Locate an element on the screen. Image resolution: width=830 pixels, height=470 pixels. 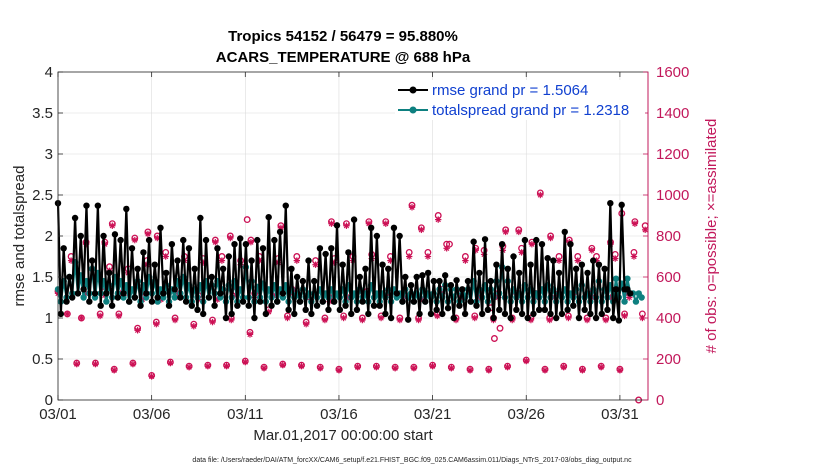
legend-box is located at coordinates (520, 100).